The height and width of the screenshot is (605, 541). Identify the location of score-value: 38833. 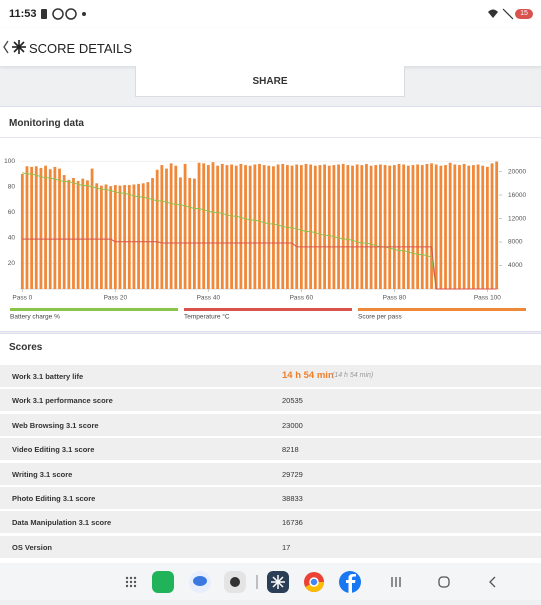
(292, 498).